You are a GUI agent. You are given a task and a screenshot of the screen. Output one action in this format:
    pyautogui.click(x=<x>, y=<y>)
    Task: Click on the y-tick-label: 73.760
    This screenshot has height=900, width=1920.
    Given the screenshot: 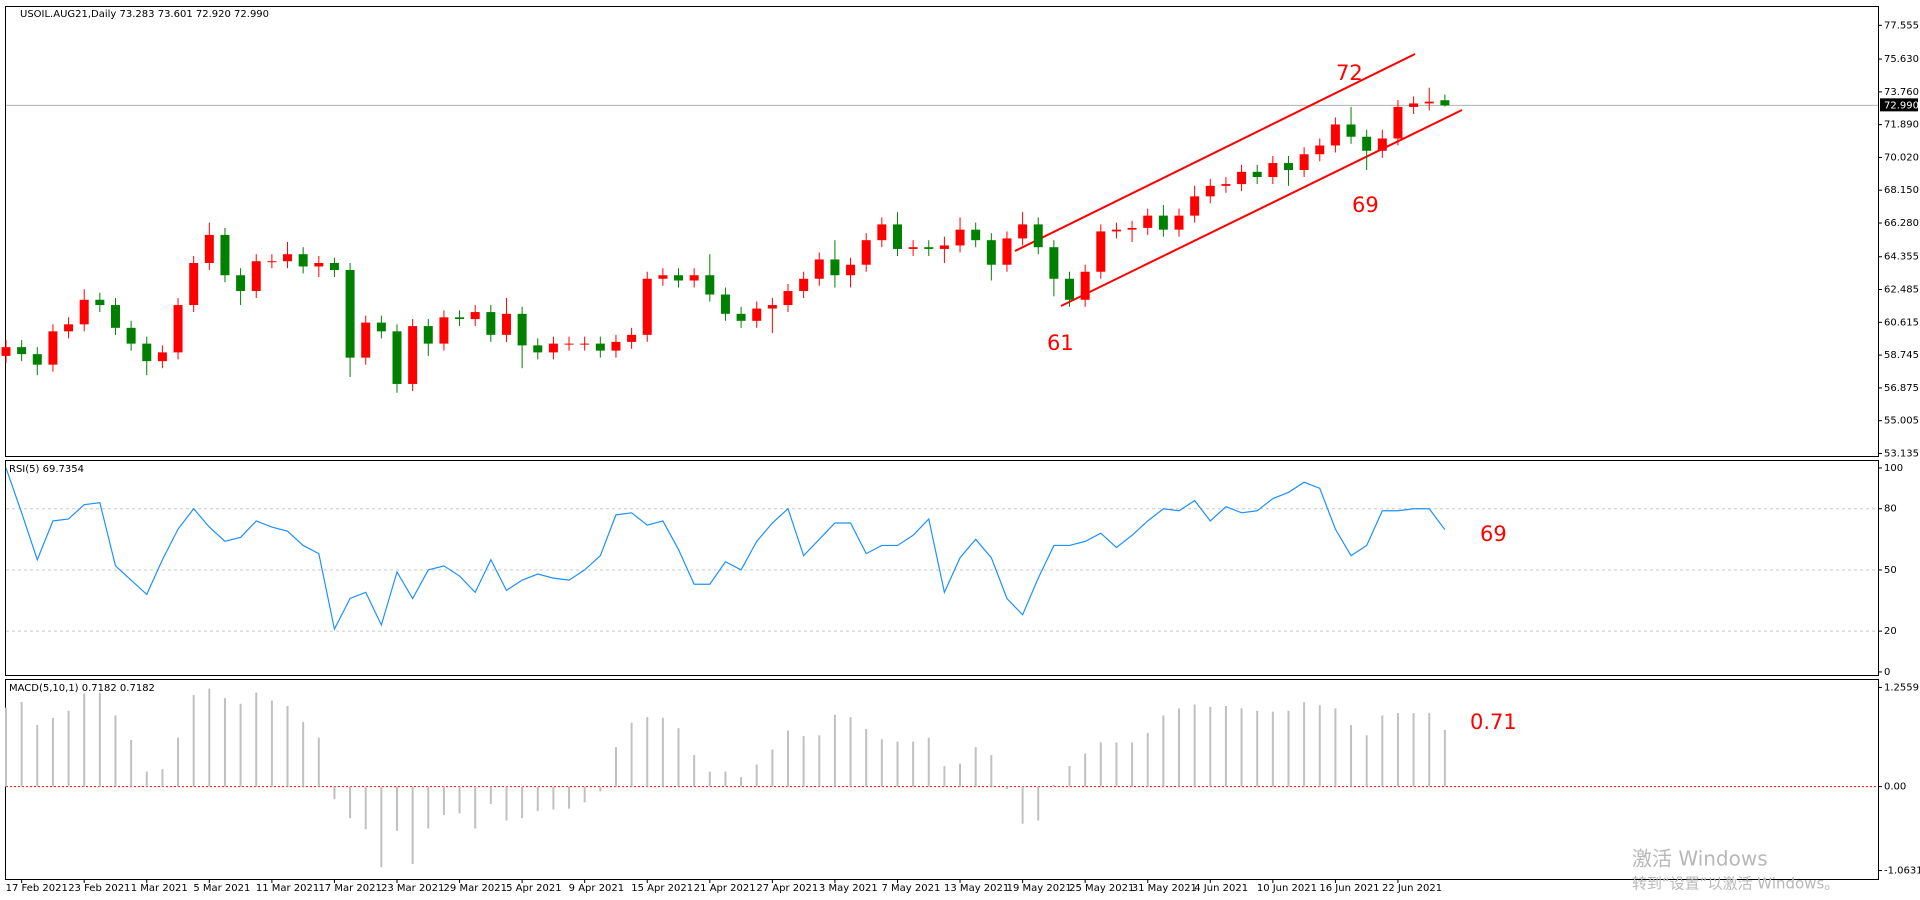 What is the action you would take?
    pyautogui.click(x=1901, y=92)
    